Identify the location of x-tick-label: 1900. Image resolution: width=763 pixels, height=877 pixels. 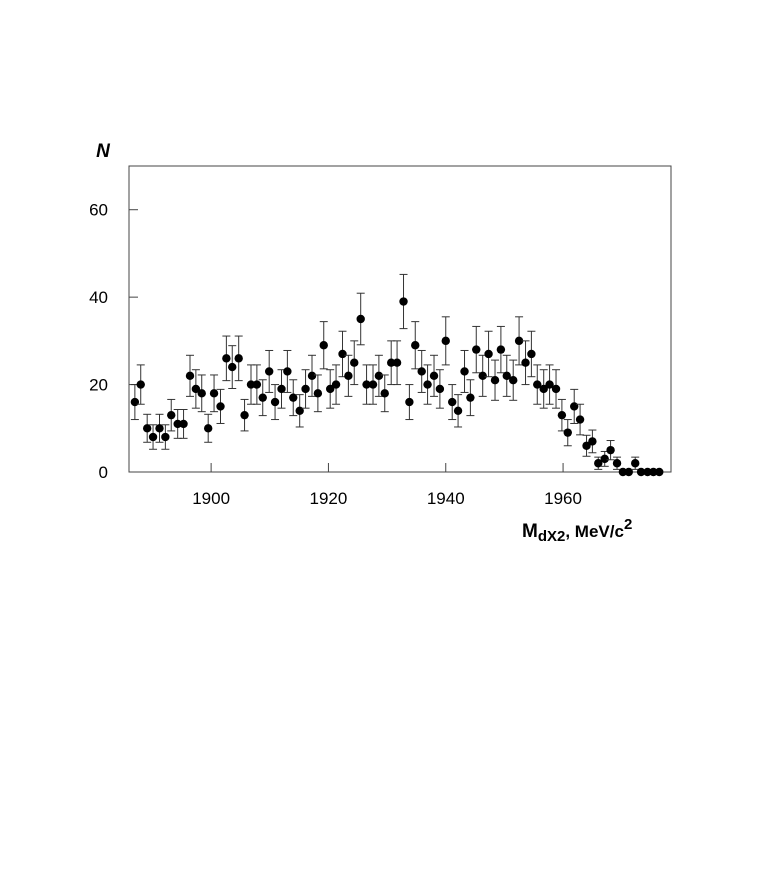
(211, 498).